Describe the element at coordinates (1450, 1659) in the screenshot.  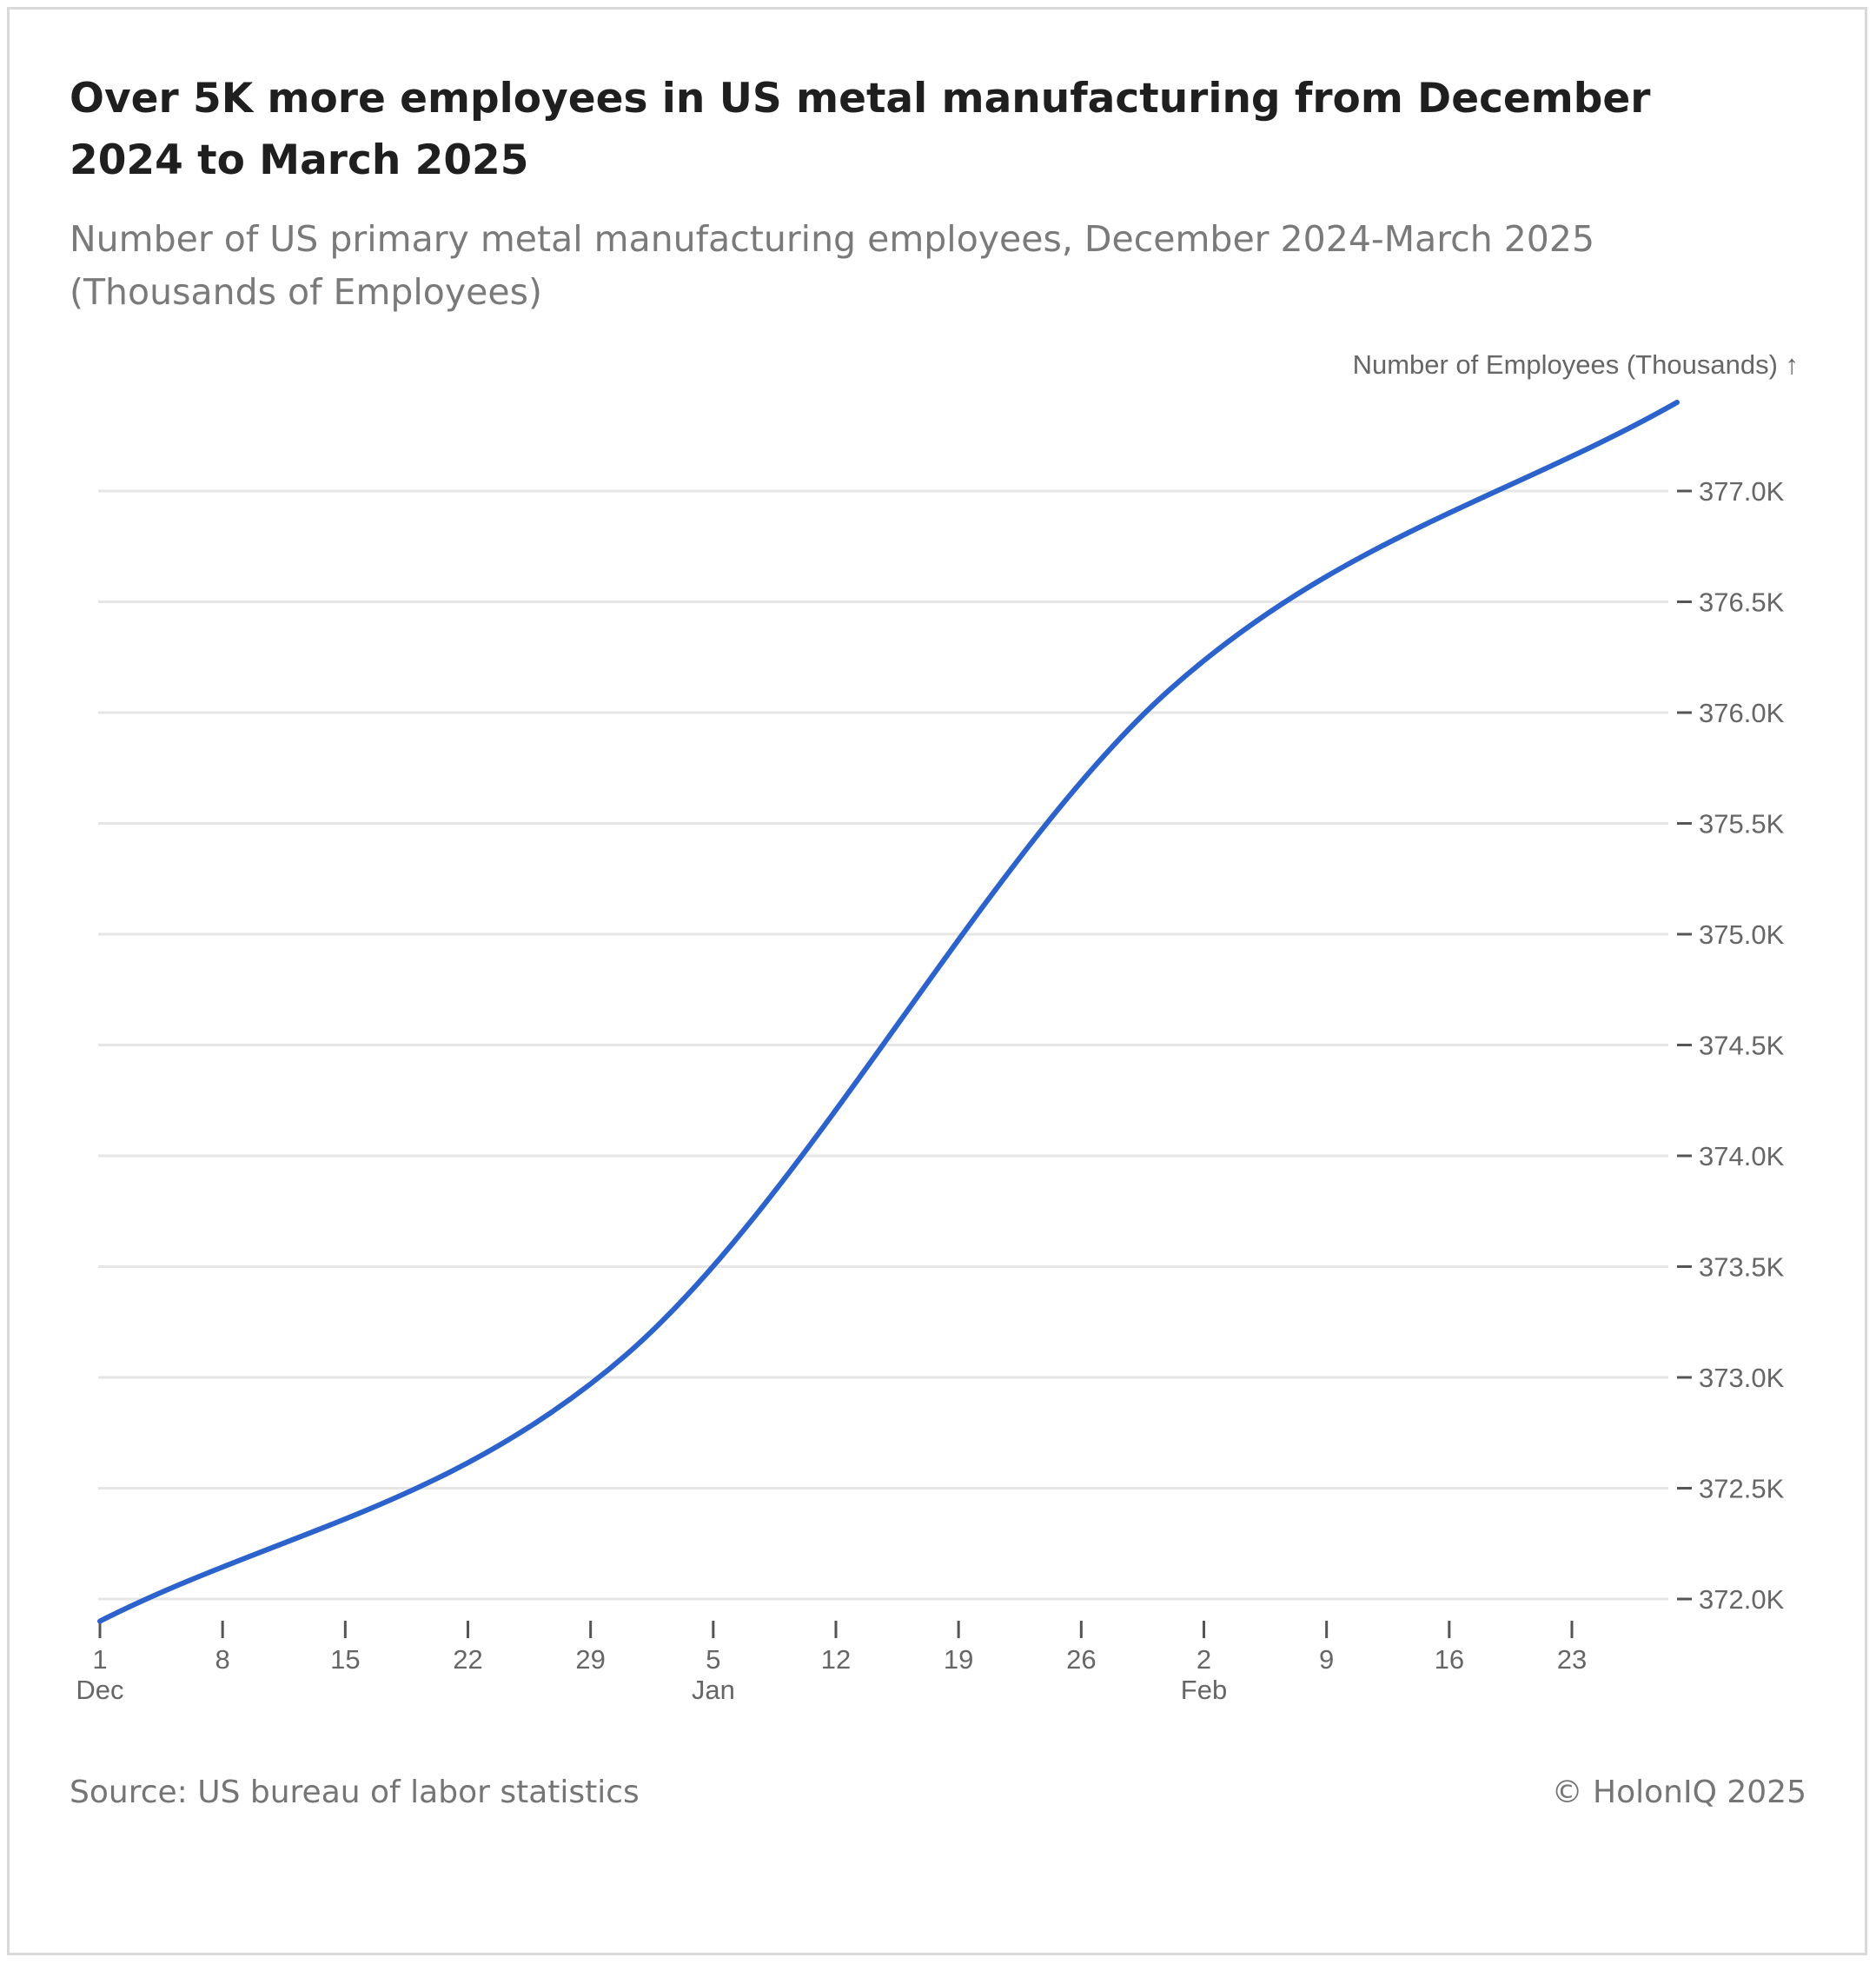
I see `x-tick-label: 16` at that location.